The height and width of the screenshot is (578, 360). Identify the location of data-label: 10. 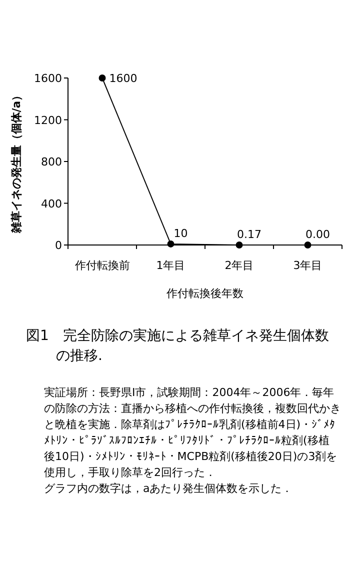
(181, 233).